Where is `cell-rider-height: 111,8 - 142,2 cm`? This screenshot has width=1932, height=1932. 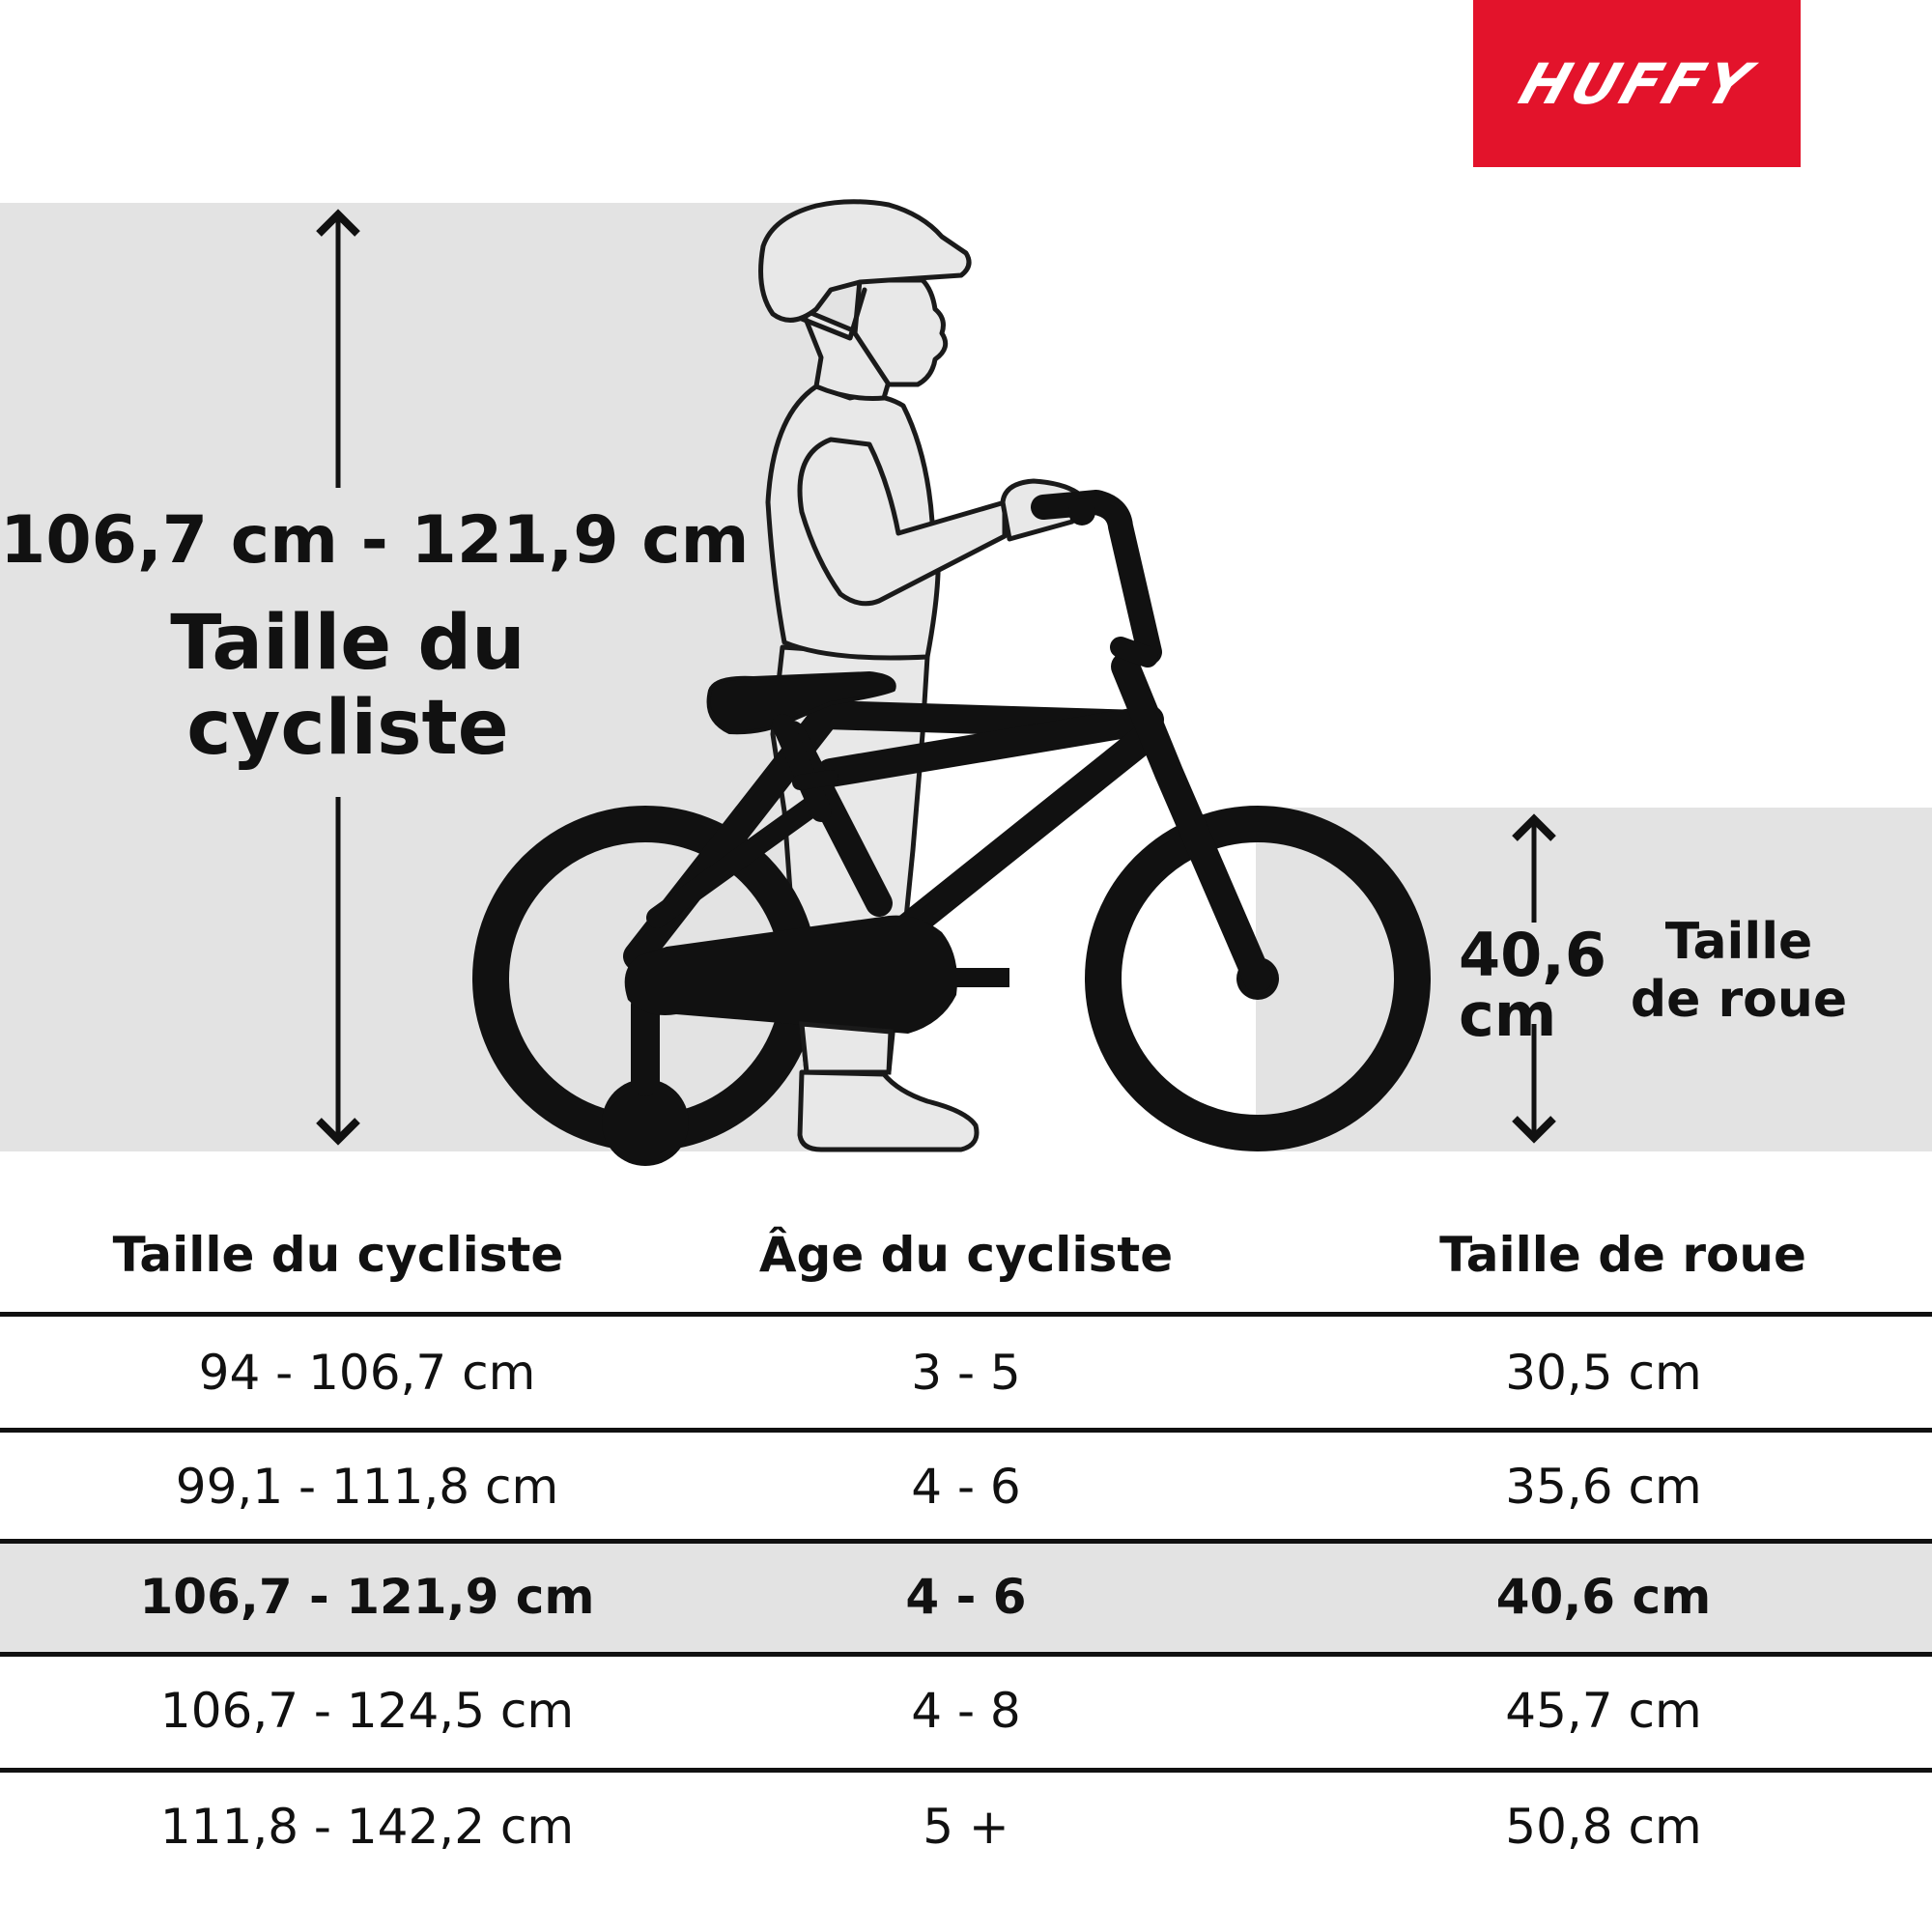
cell-rider-height: 111,8 - 142,2 cm is located at coordinates (367, 1827).